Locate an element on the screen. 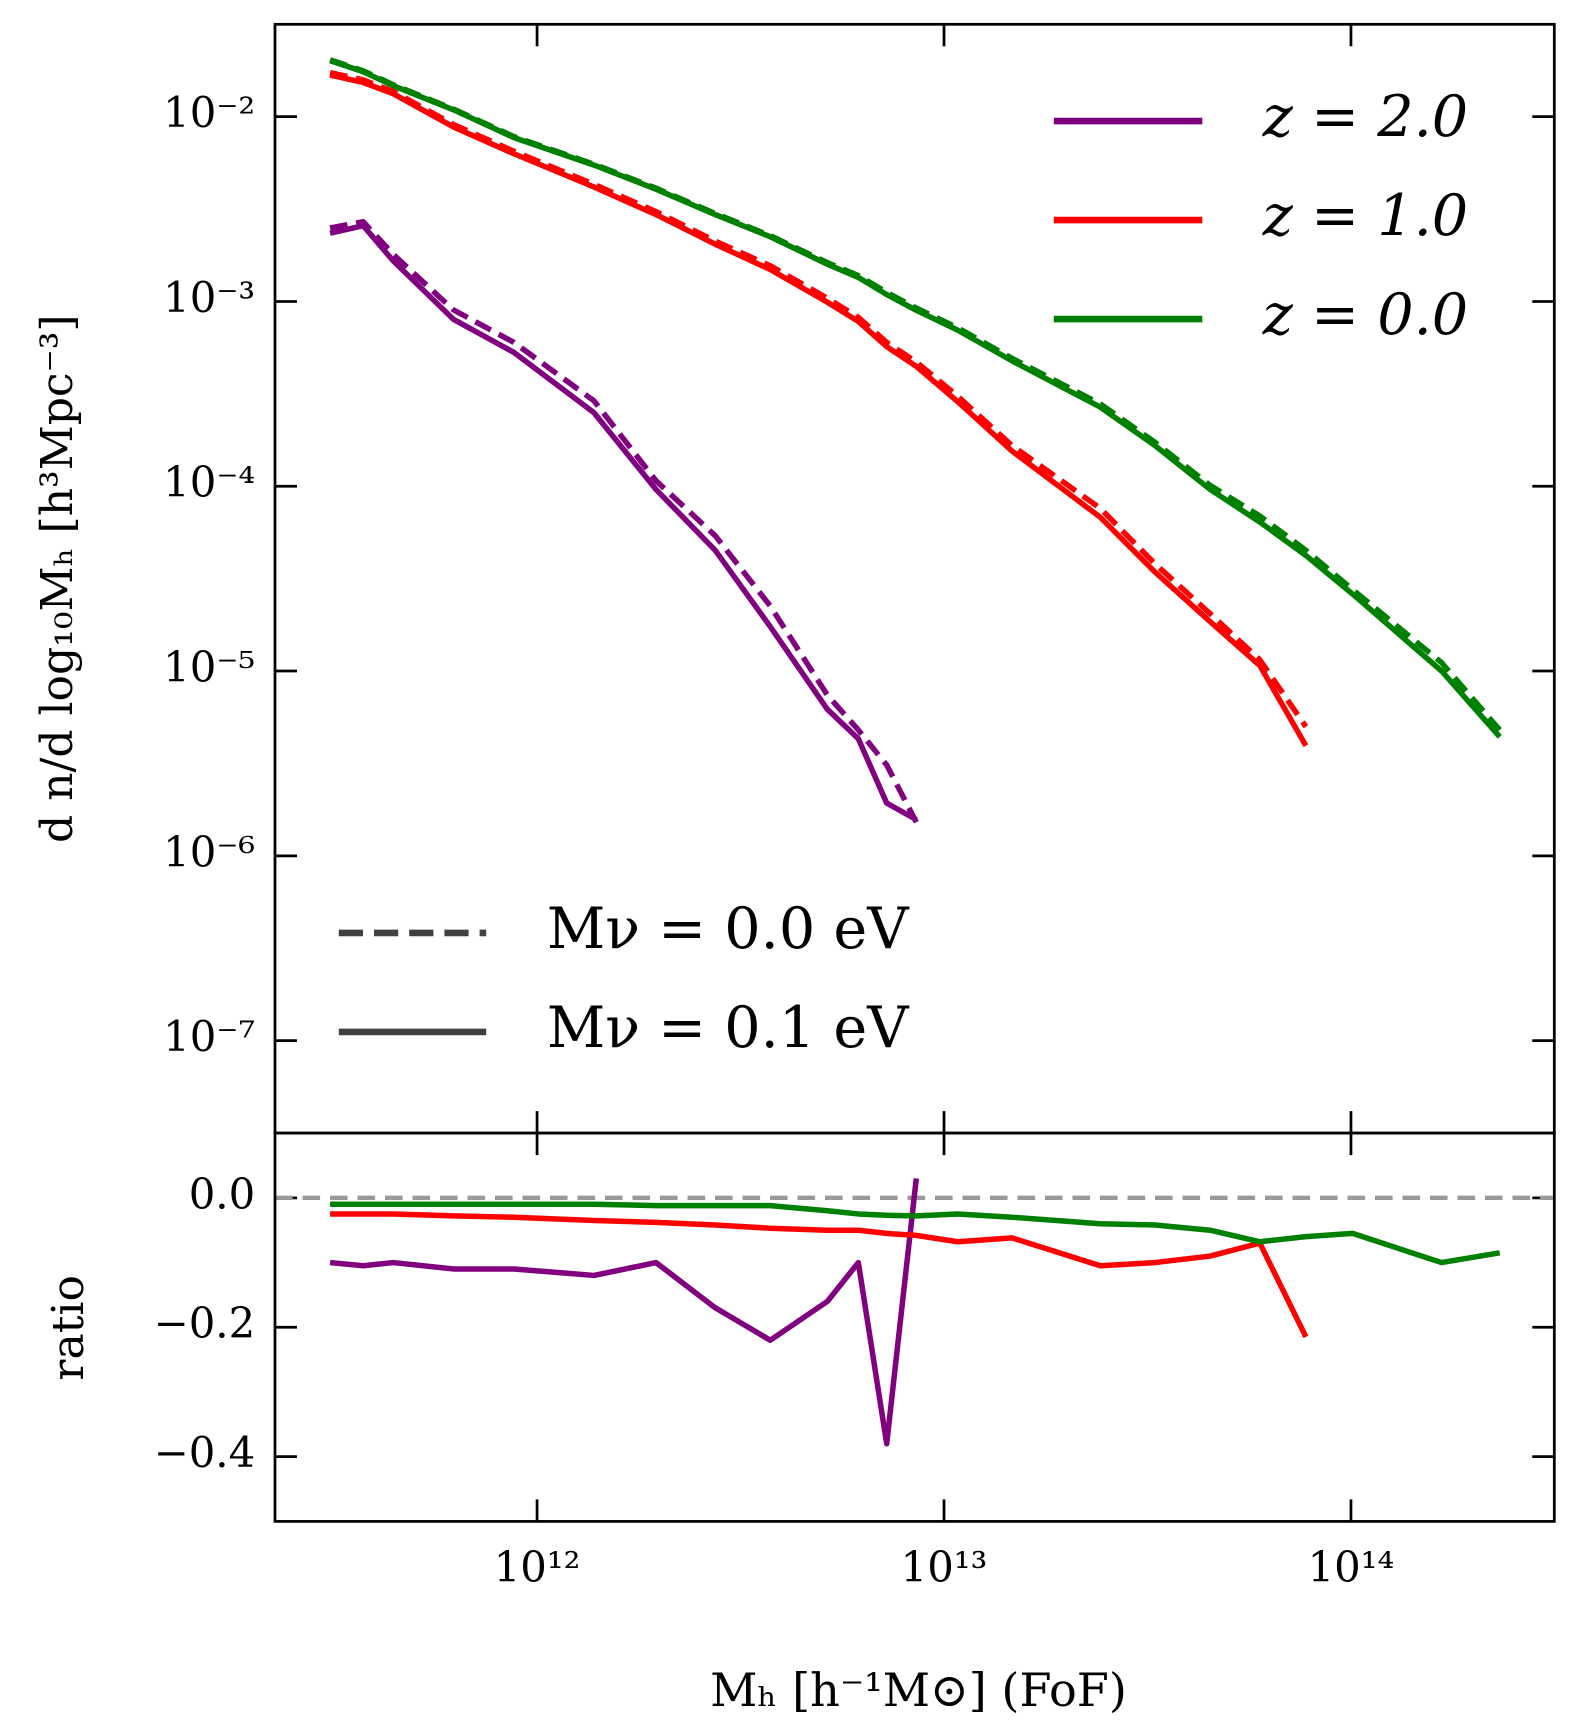 The width and height of the screenshot is (1584, 1725). x-tick-label: 10¹² is located at coordinates (537, 1566).